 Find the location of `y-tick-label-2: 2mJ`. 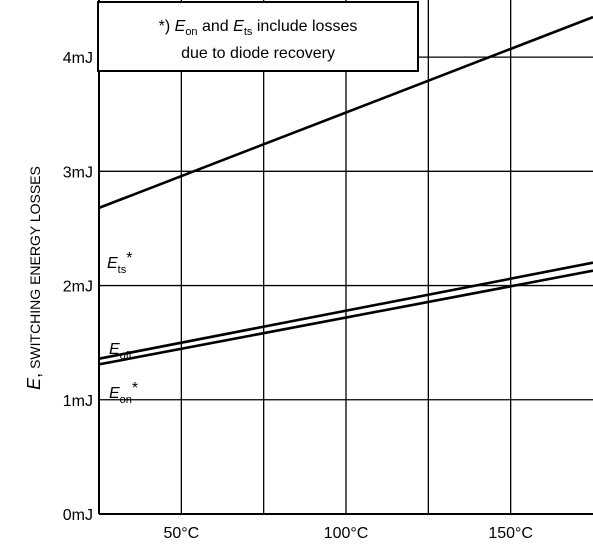

y-tick-label-2: 2mJ is located at coordinates (78, 287).